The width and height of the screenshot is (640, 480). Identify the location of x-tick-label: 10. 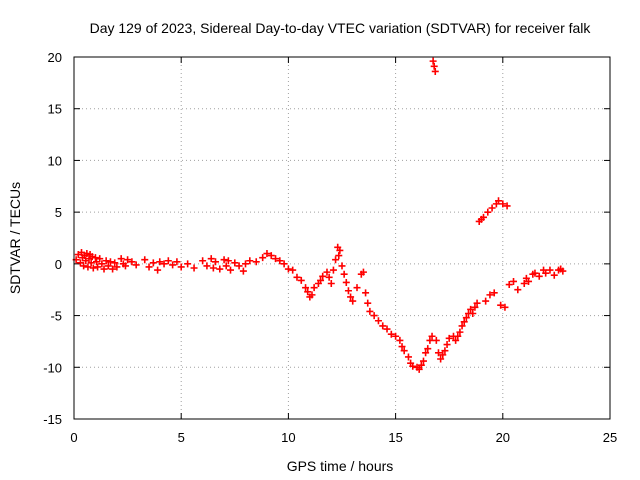
(288, 437).